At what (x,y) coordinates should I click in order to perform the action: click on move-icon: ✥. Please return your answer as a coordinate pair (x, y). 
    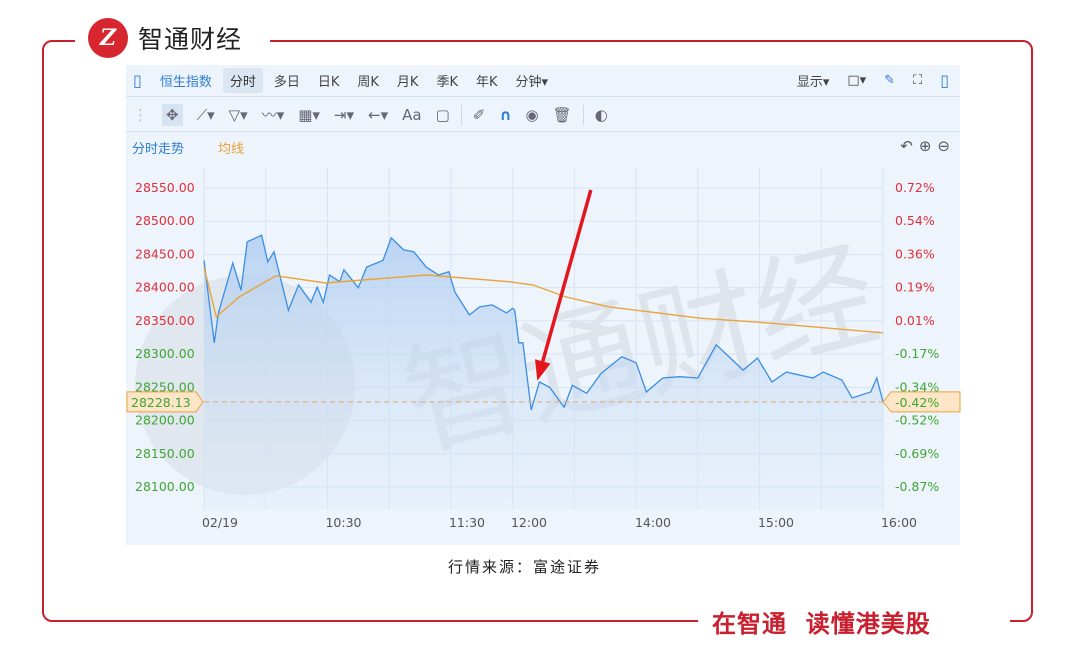
    Looking at the image, I should click on (172, 114).